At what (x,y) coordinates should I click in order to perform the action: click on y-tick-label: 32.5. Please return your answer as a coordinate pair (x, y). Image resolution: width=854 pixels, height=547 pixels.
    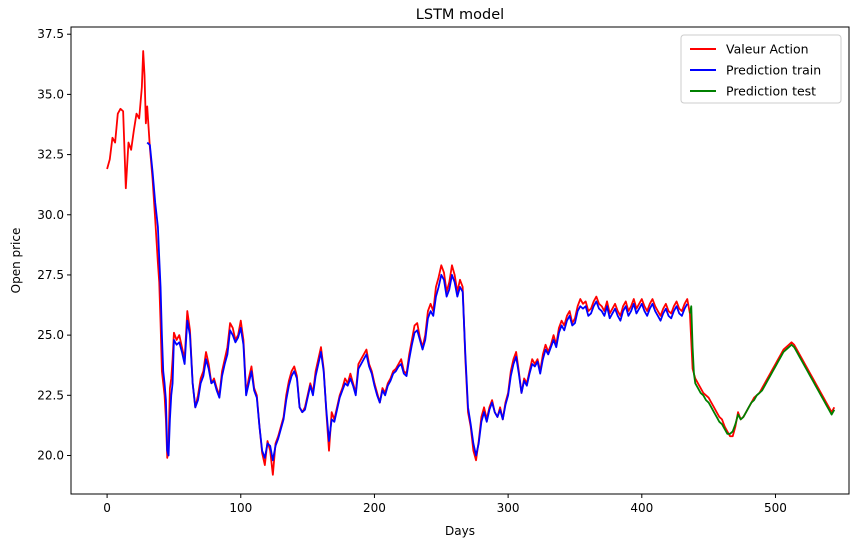
    Looking at the image, I should click on (50, 155).